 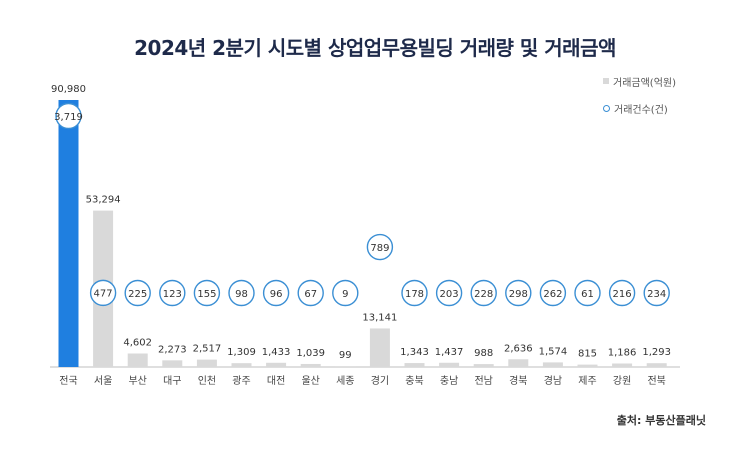 I want to click on count-marker-대구, so click(x=172, y=293).